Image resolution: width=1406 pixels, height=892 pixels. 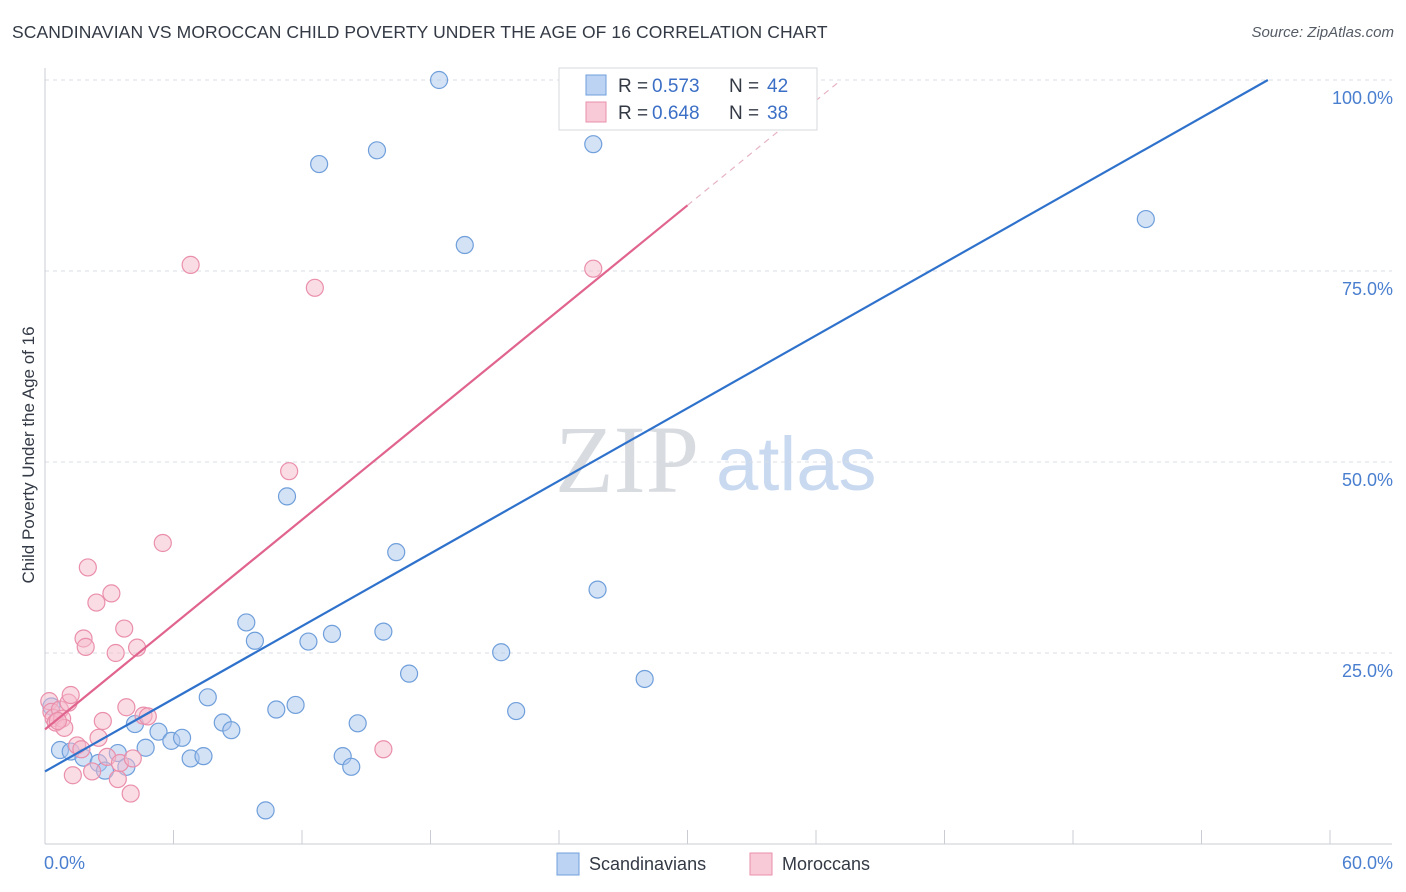 I want to click on x-tick-label-max: 60.0%, so click(x=1367, y=863).